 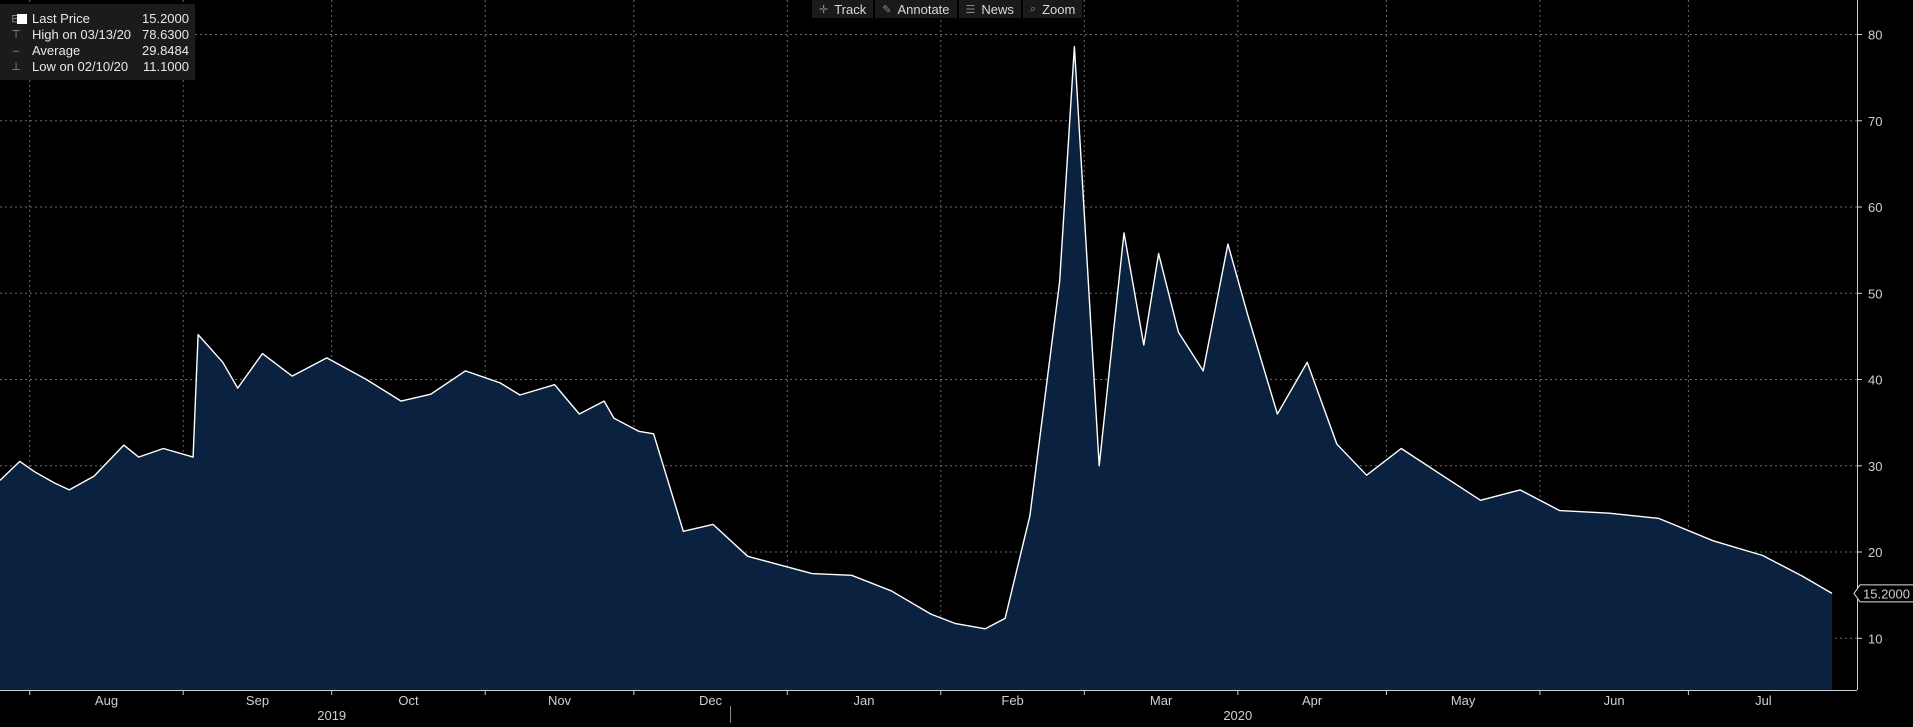 I want to click on news-button: ☰ News, so click(x=989, y=9).